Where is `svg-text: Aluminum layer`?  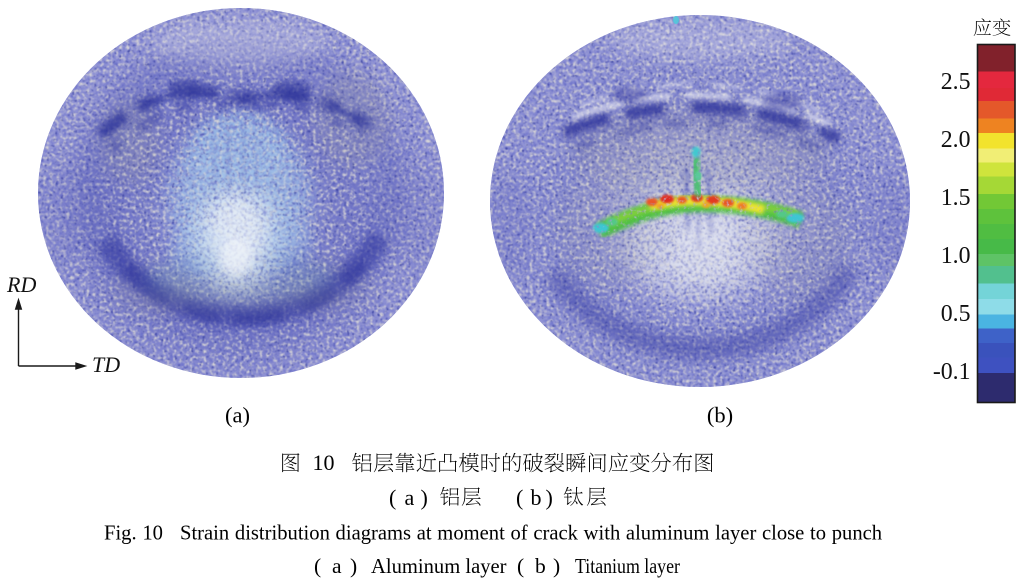 svg-text: Aluminum layer is located at coordinates (439, 566).